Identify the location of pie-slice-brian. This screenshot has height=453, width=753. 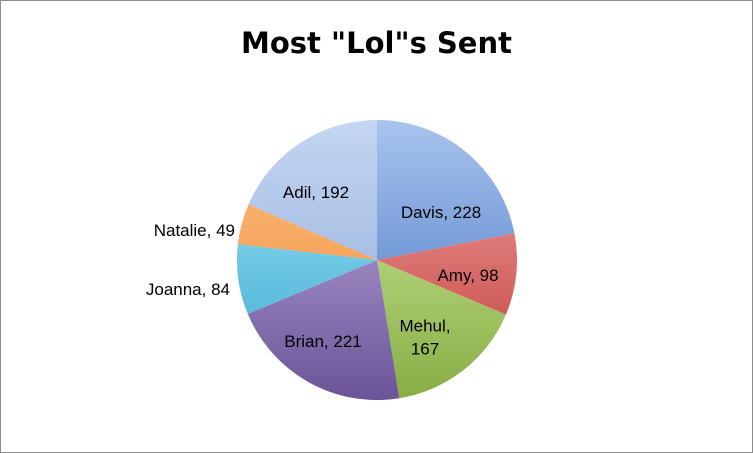
(323, 330).